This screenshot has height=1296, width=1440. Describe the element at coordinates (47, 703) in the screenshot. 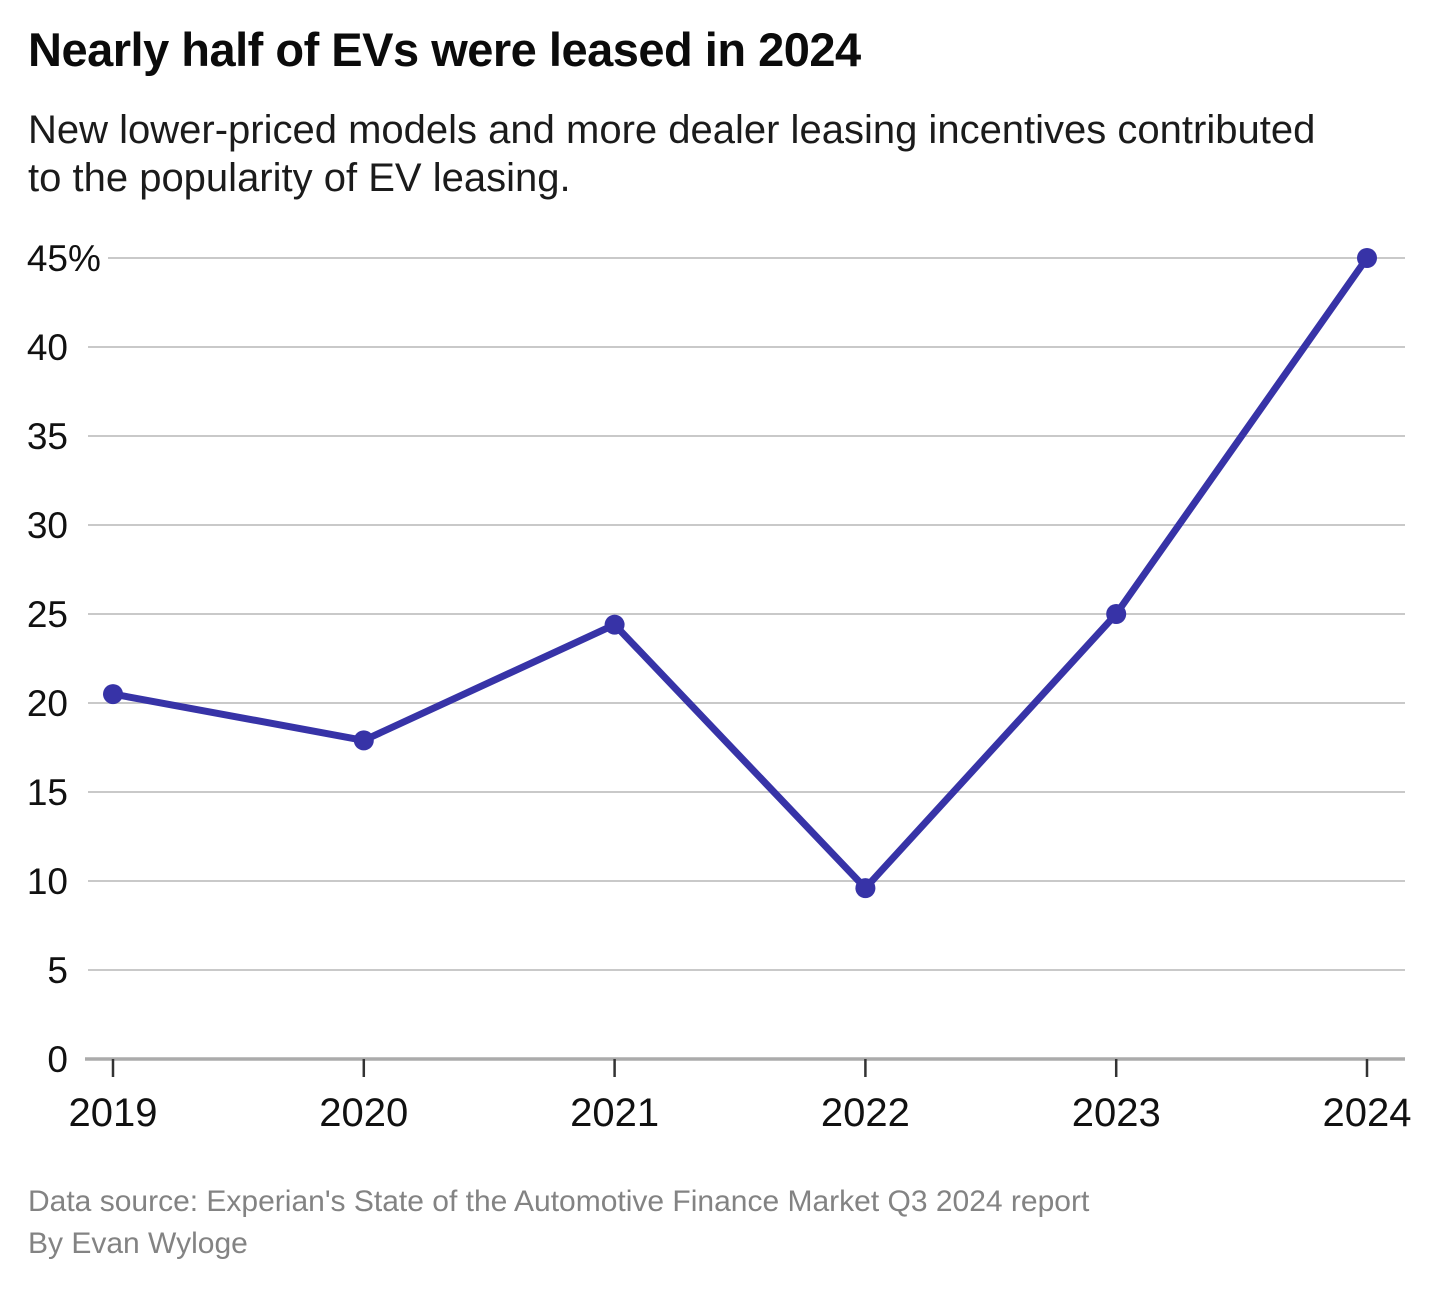

I see `y-tick-label: 20` at that location.